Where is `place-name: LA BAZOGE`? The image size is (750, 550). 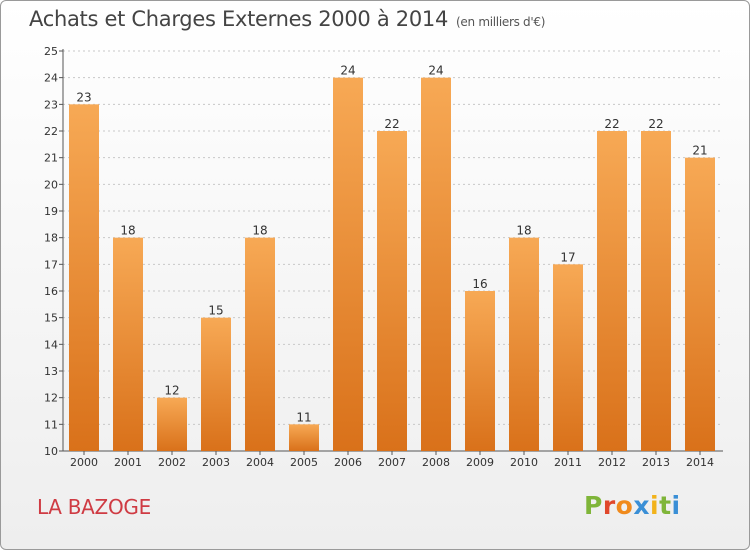
place-name: LA BAZOGE is located at coordinates (94, 507).